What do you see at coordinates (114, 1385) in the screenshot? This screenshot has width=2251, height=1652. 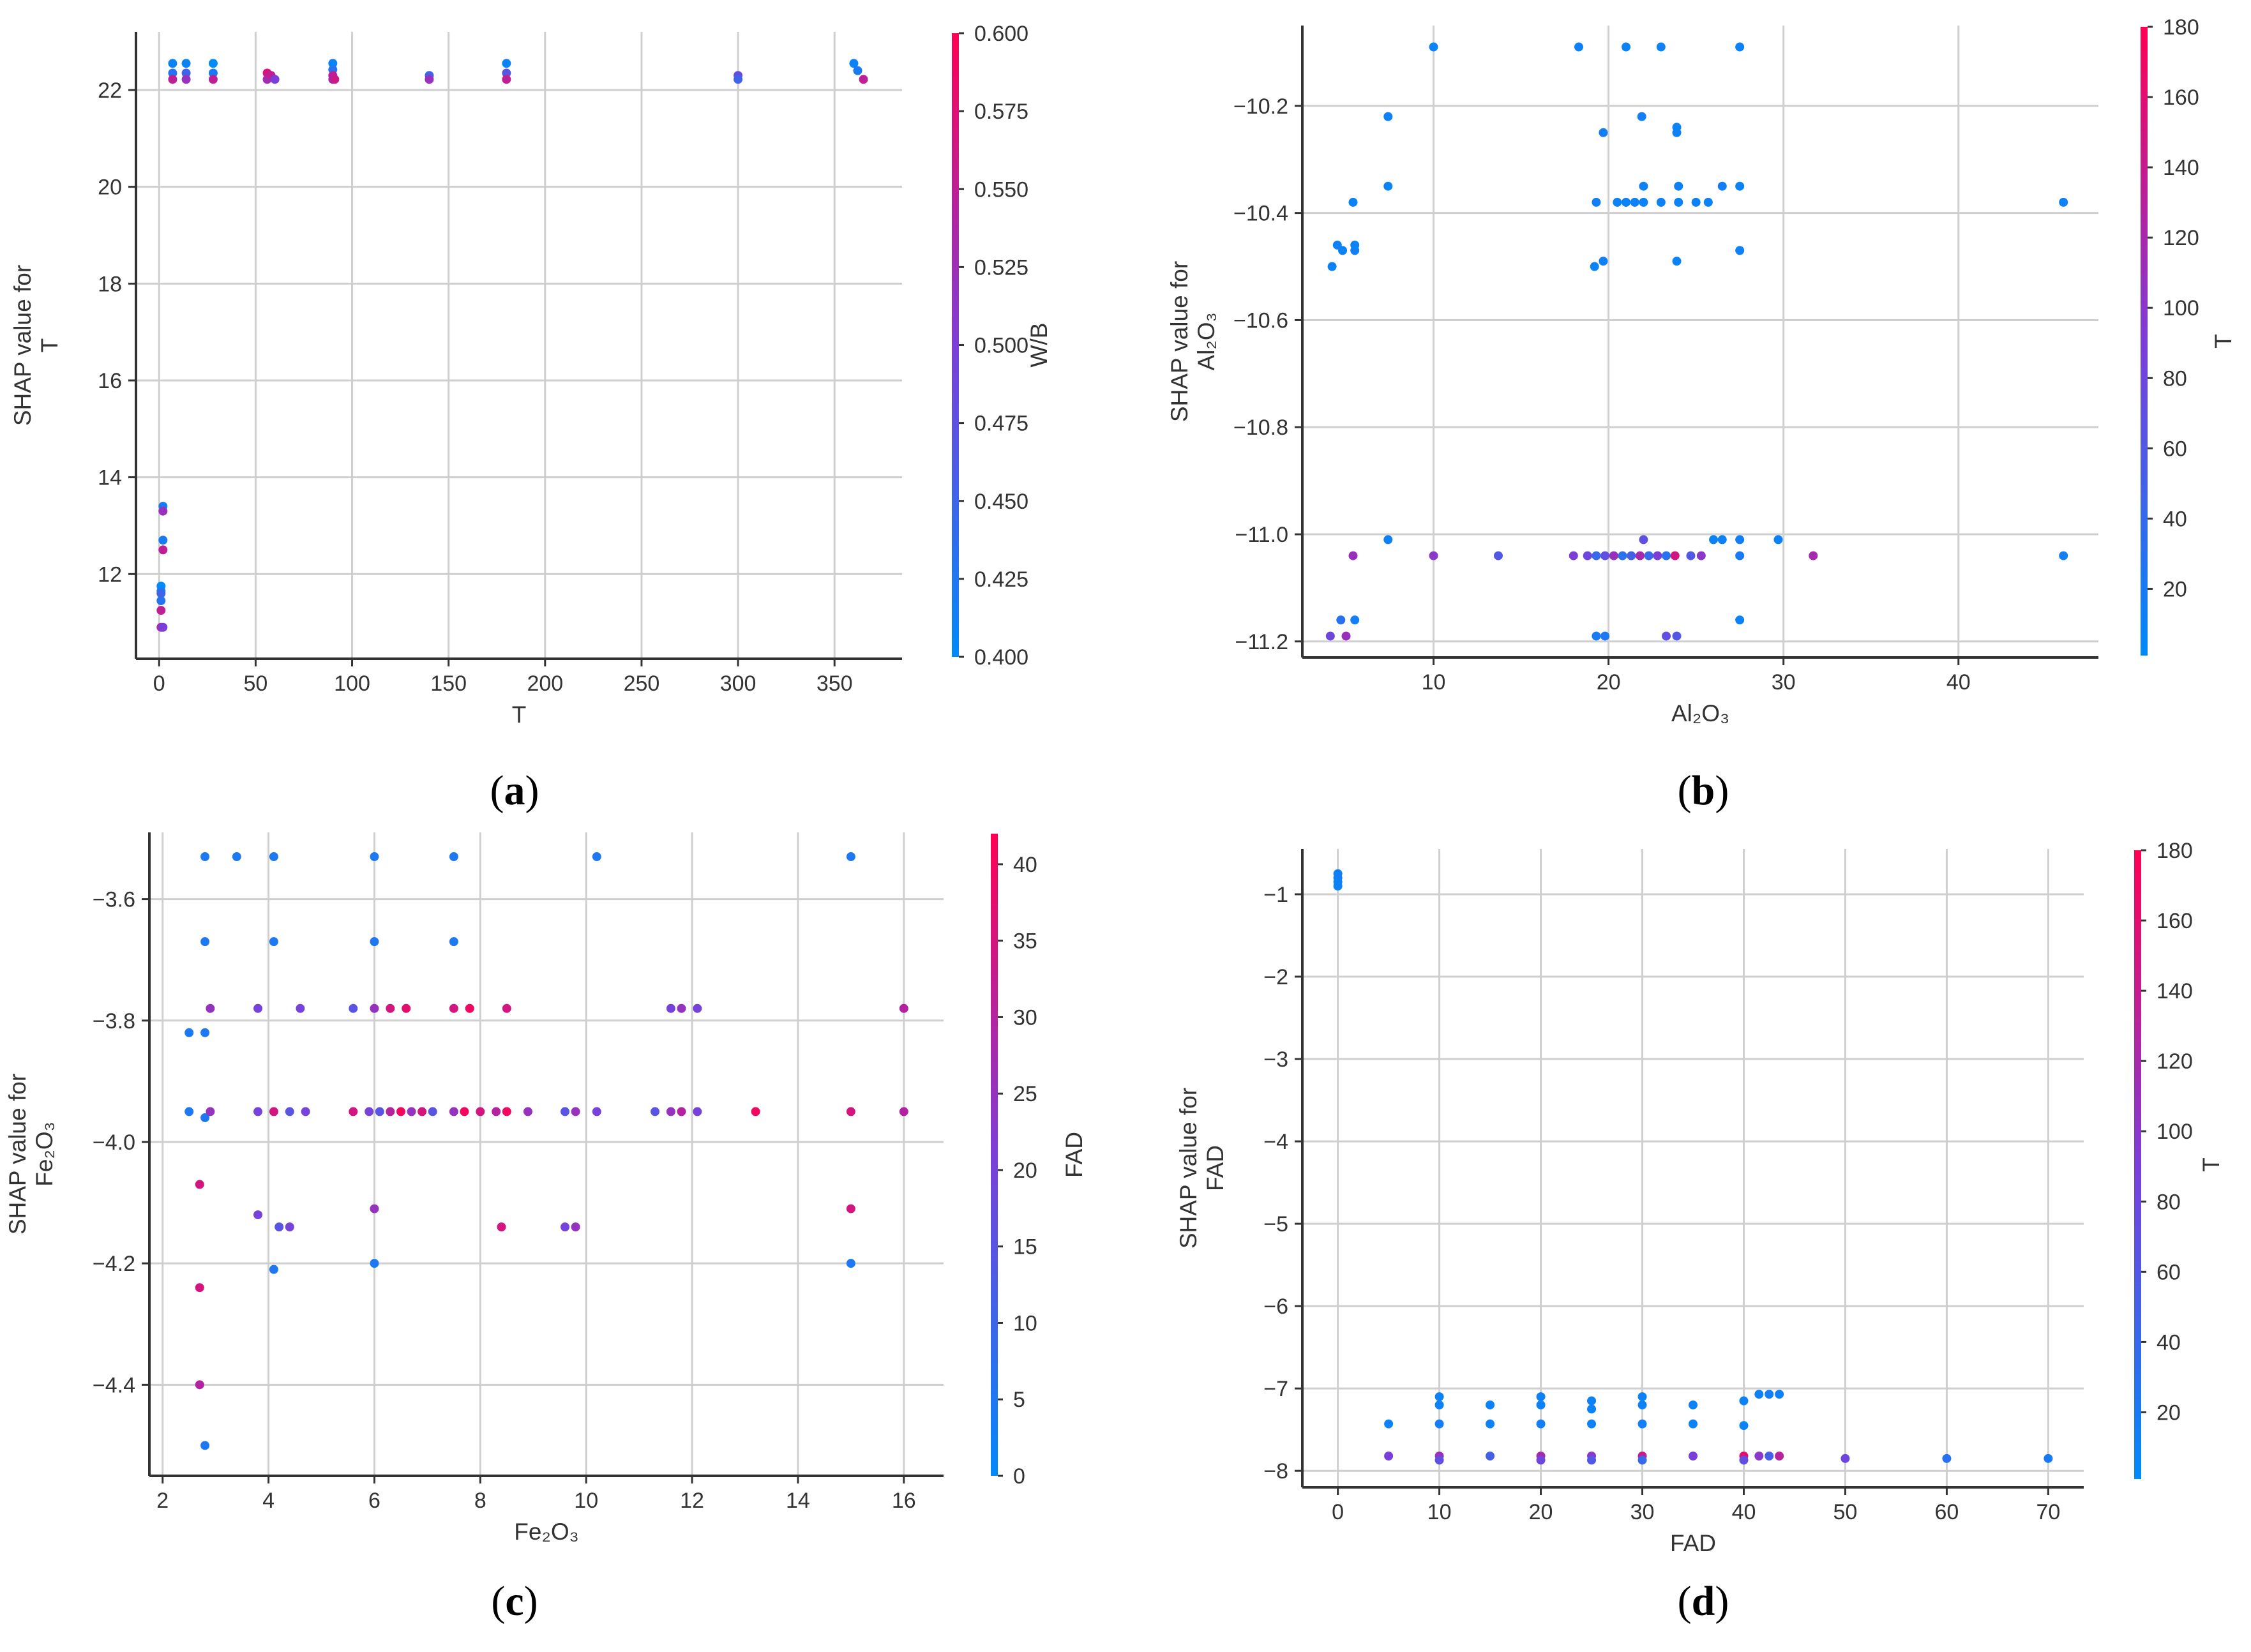 I see `y-tick-label: −4.4` at bounding box center [114, 1385].